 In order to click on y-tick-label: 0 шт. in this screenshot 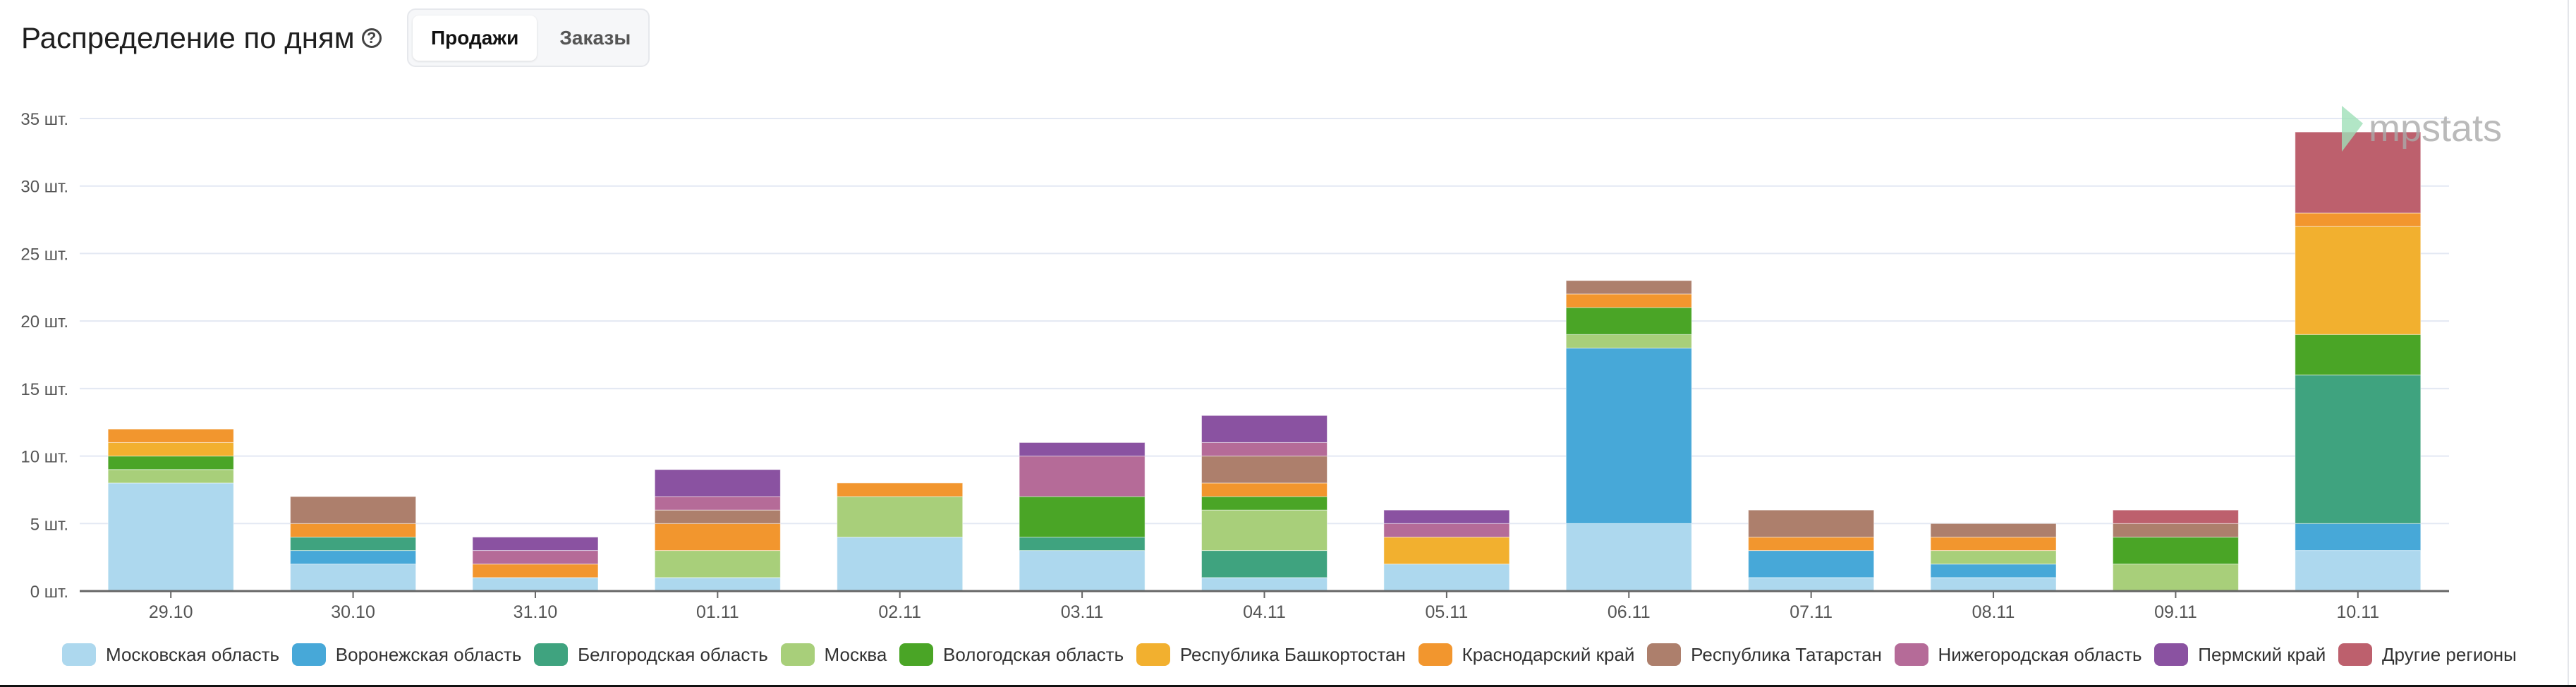, I will do `click(49, 593)`.